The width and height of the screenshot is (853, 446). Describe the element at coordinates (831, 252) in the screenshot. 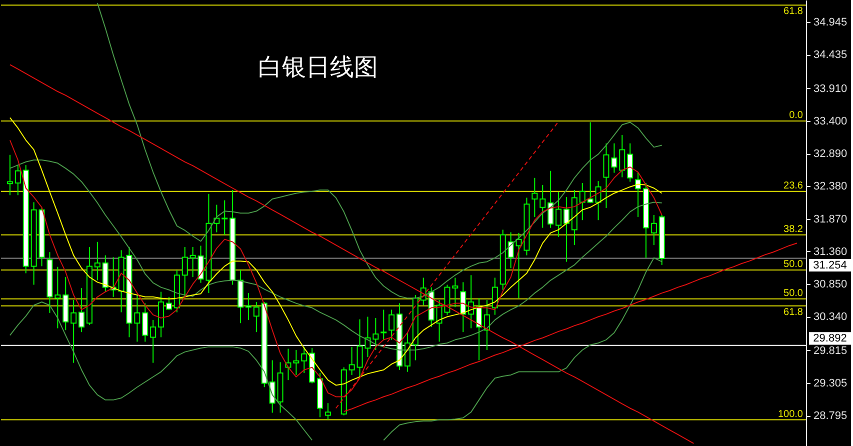

I see `y-tick-label: 31.360` at that location.